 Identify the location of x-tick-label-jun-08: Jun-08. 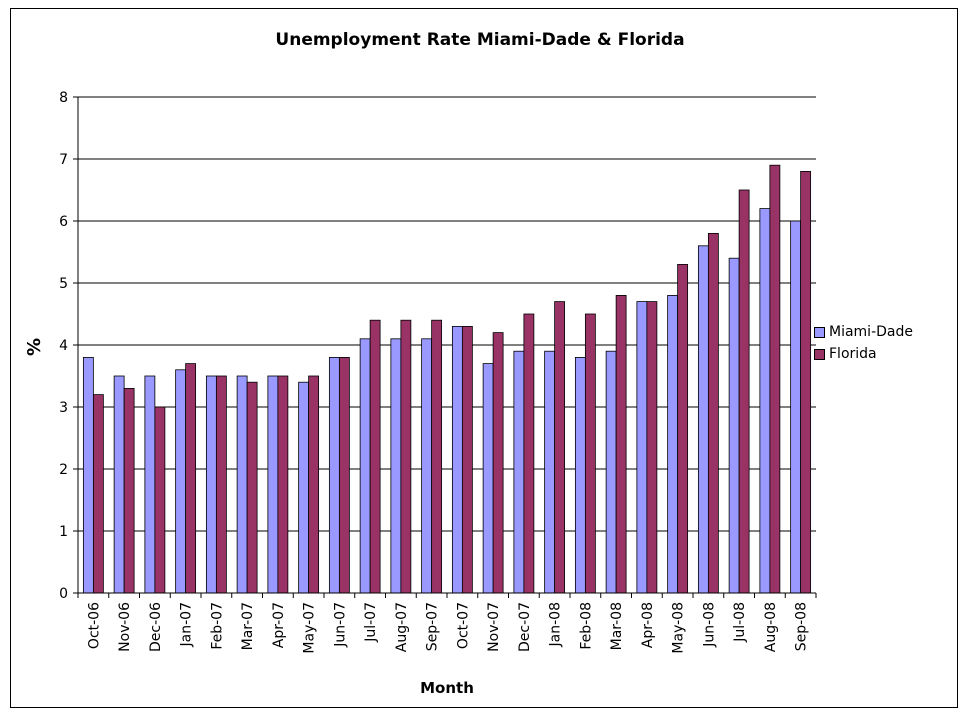
(709, 625).